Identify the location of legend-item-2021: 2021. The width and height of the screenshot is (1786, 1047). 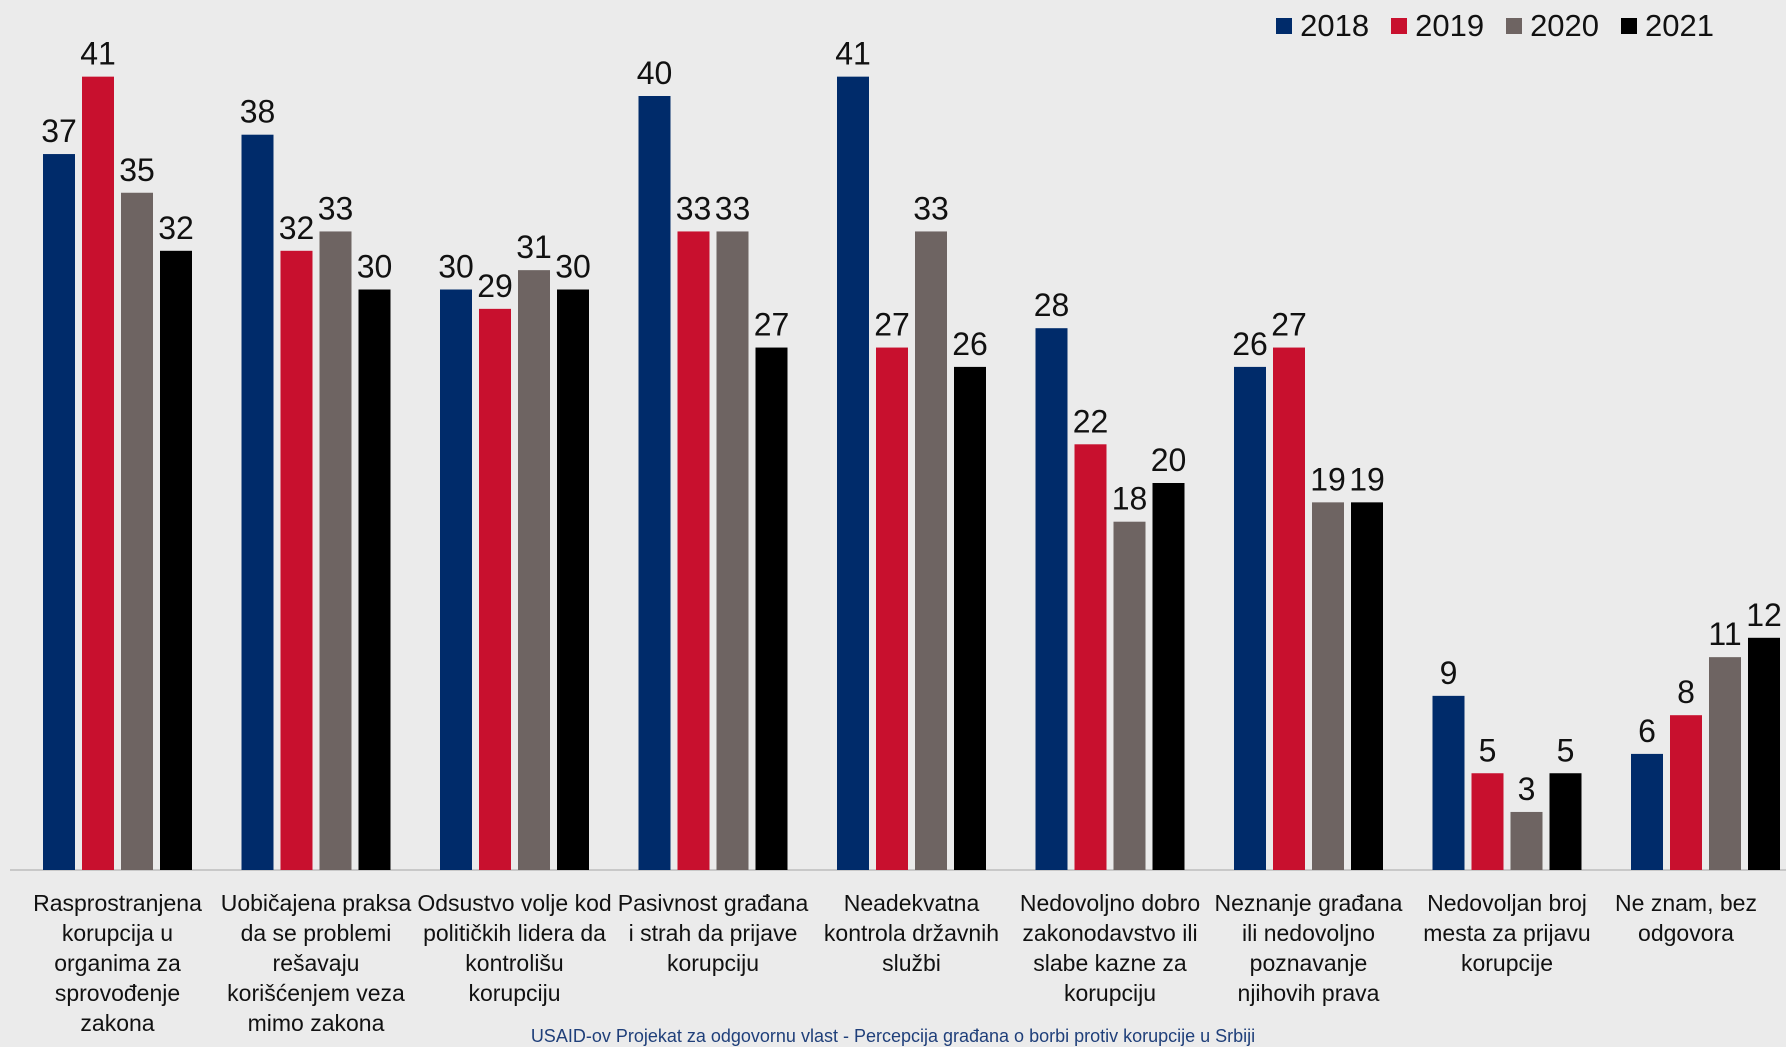
(1667, 26).